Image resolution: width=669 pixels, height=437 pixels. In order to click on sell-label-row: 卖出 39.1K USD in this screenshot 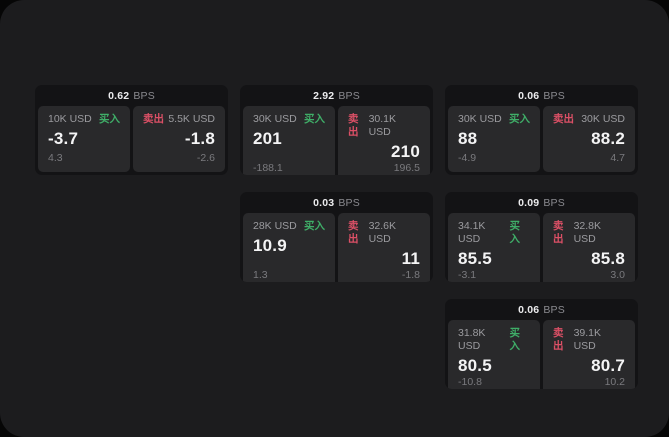, I will do `click(589, 340)`.